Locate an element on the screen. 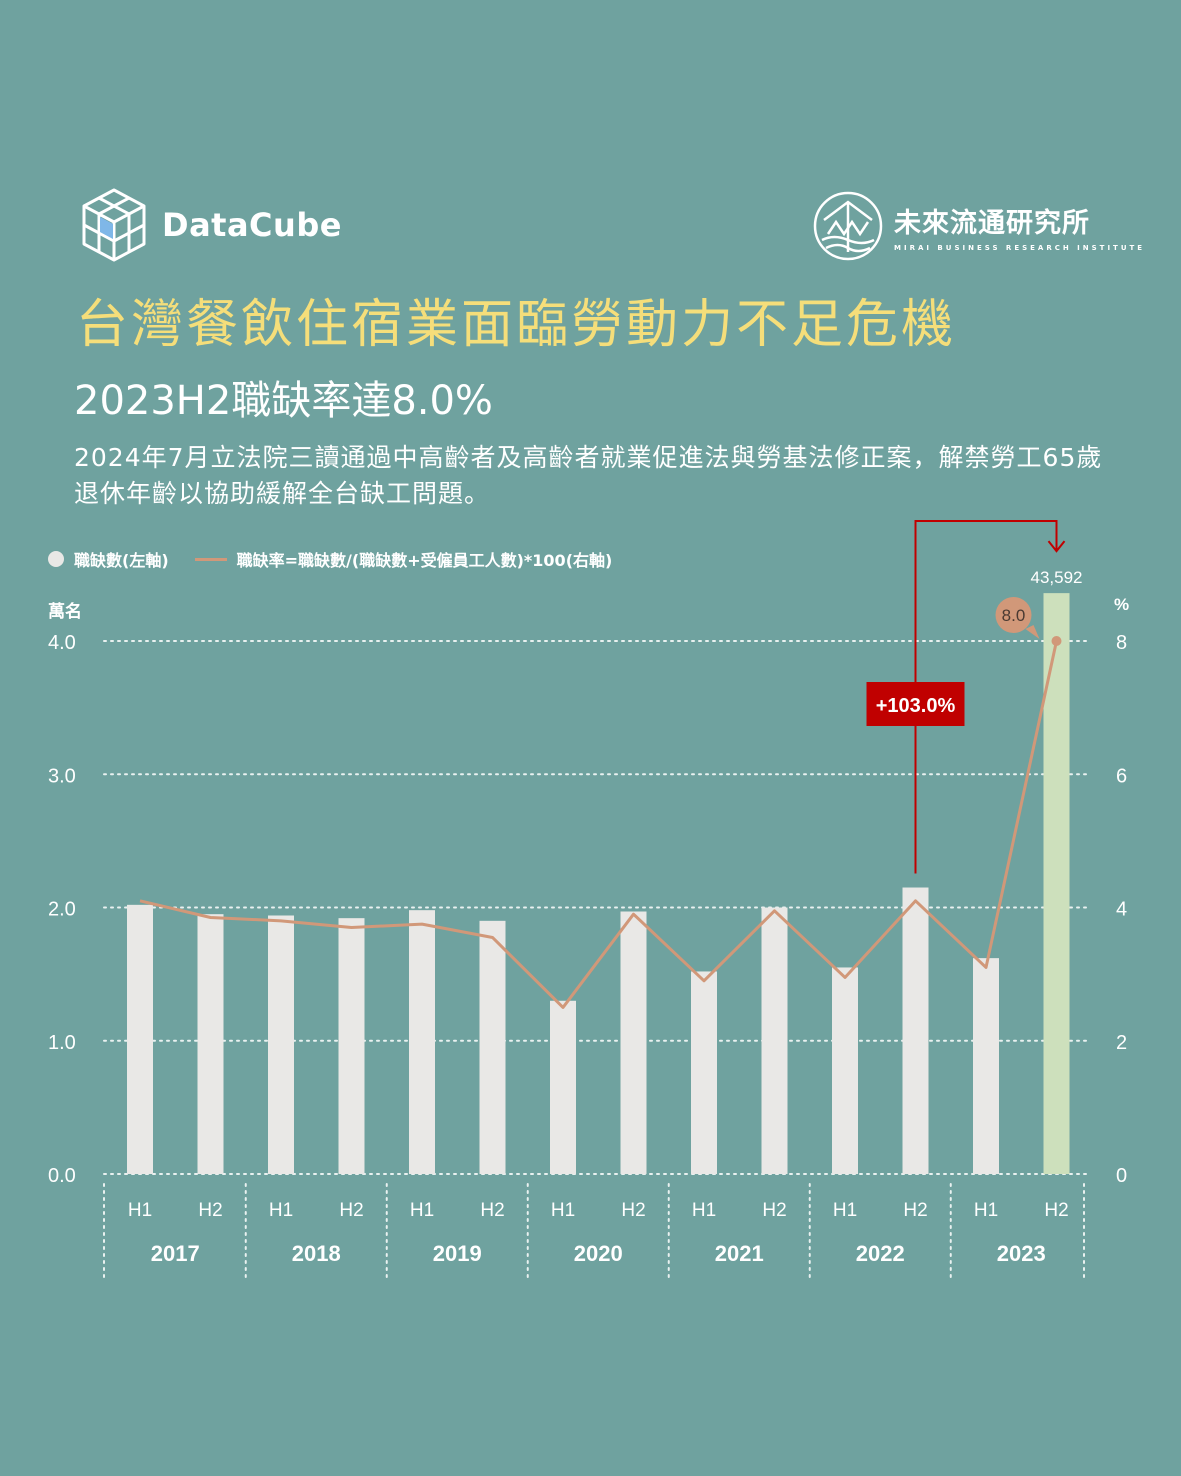 The height and width of the screenshot is (1476, 1181). growth-badge-label: +103.0% is located at coordinates (916, 706).